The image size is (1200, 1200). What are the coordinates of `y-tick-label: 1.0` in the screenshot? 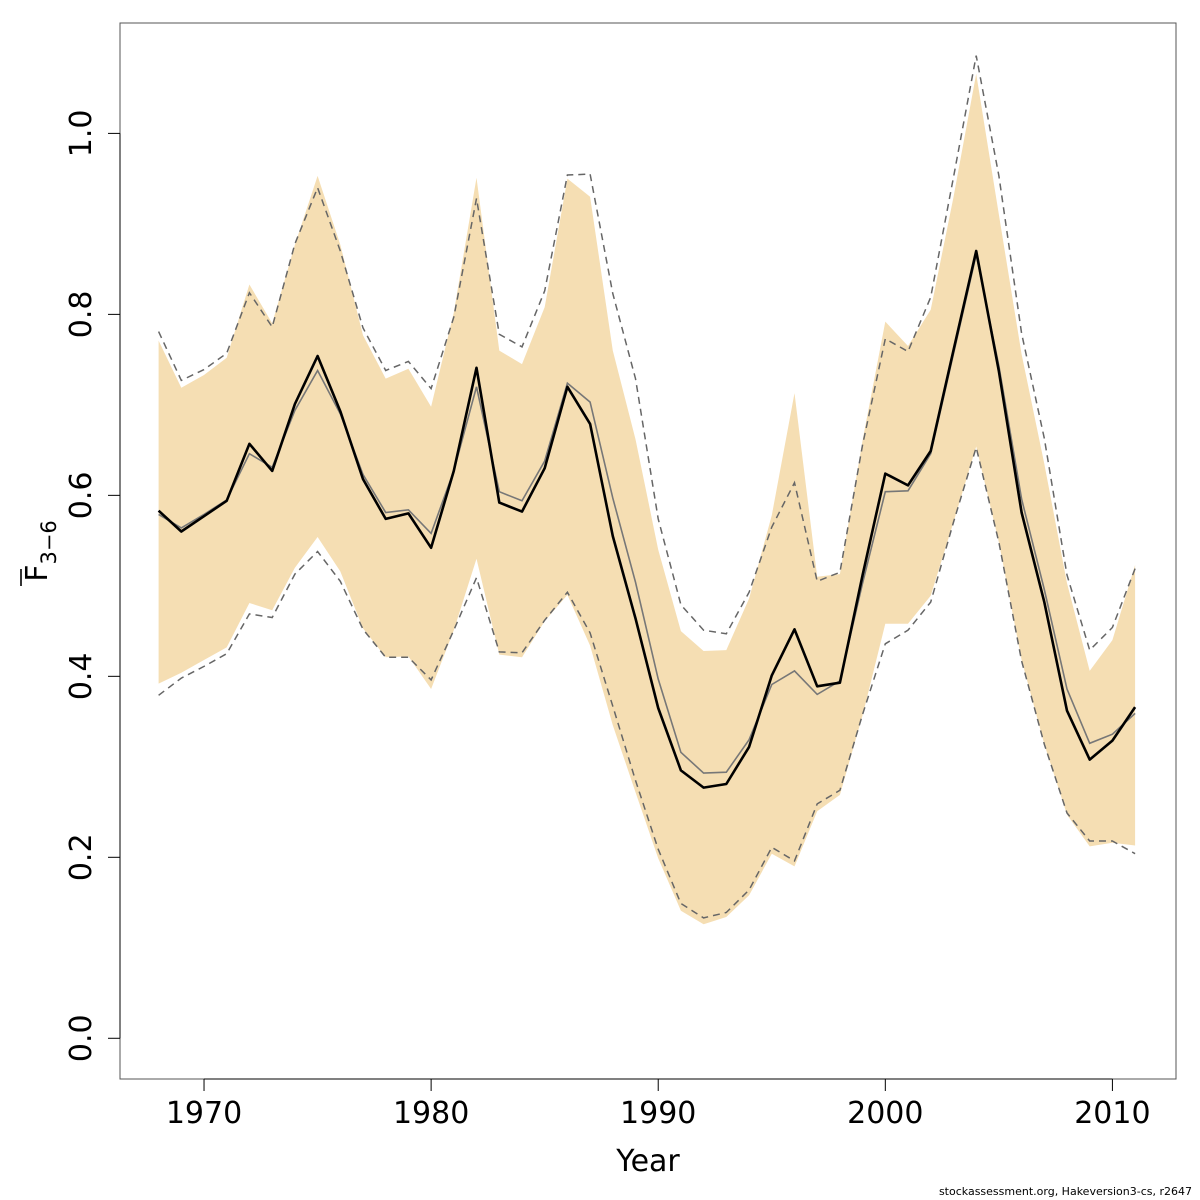 It's located at (81, 134).